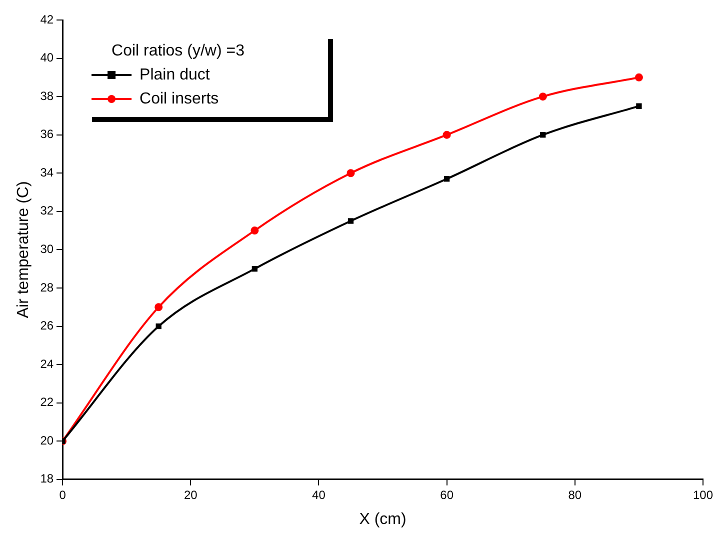 The height and width of the screenshot is (537, 717). I want to click on y-tick-label: 38, so click(47, 95).